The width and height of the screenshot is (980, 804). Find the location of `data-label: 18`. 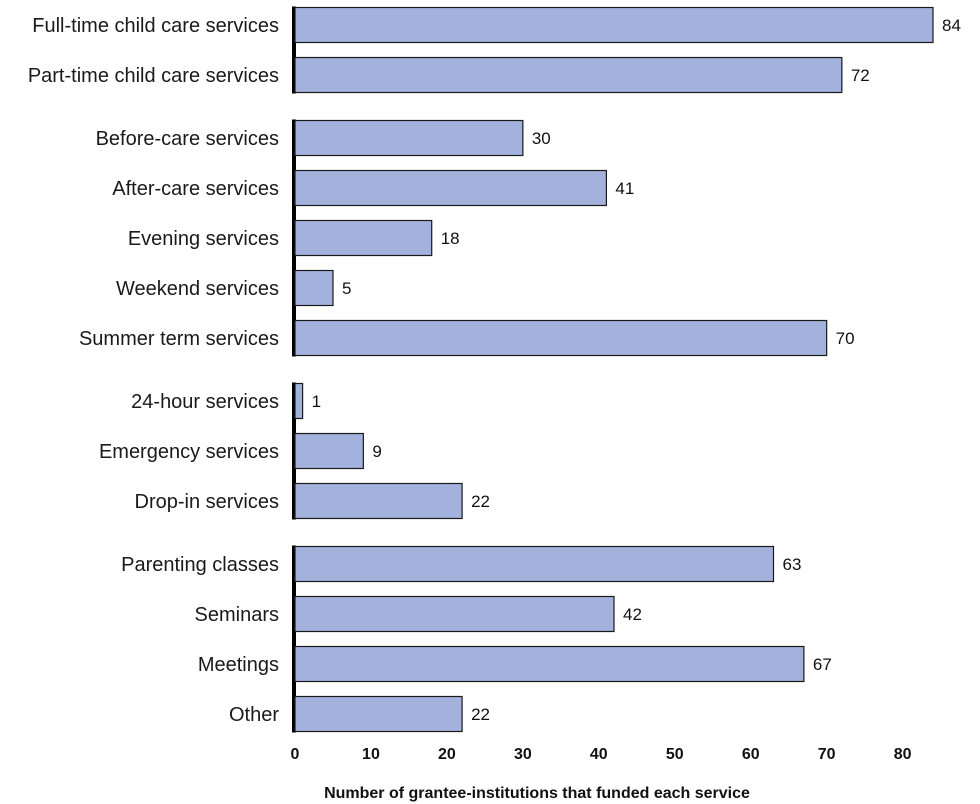

data-label: 18 is located at coordinates (450, 238).